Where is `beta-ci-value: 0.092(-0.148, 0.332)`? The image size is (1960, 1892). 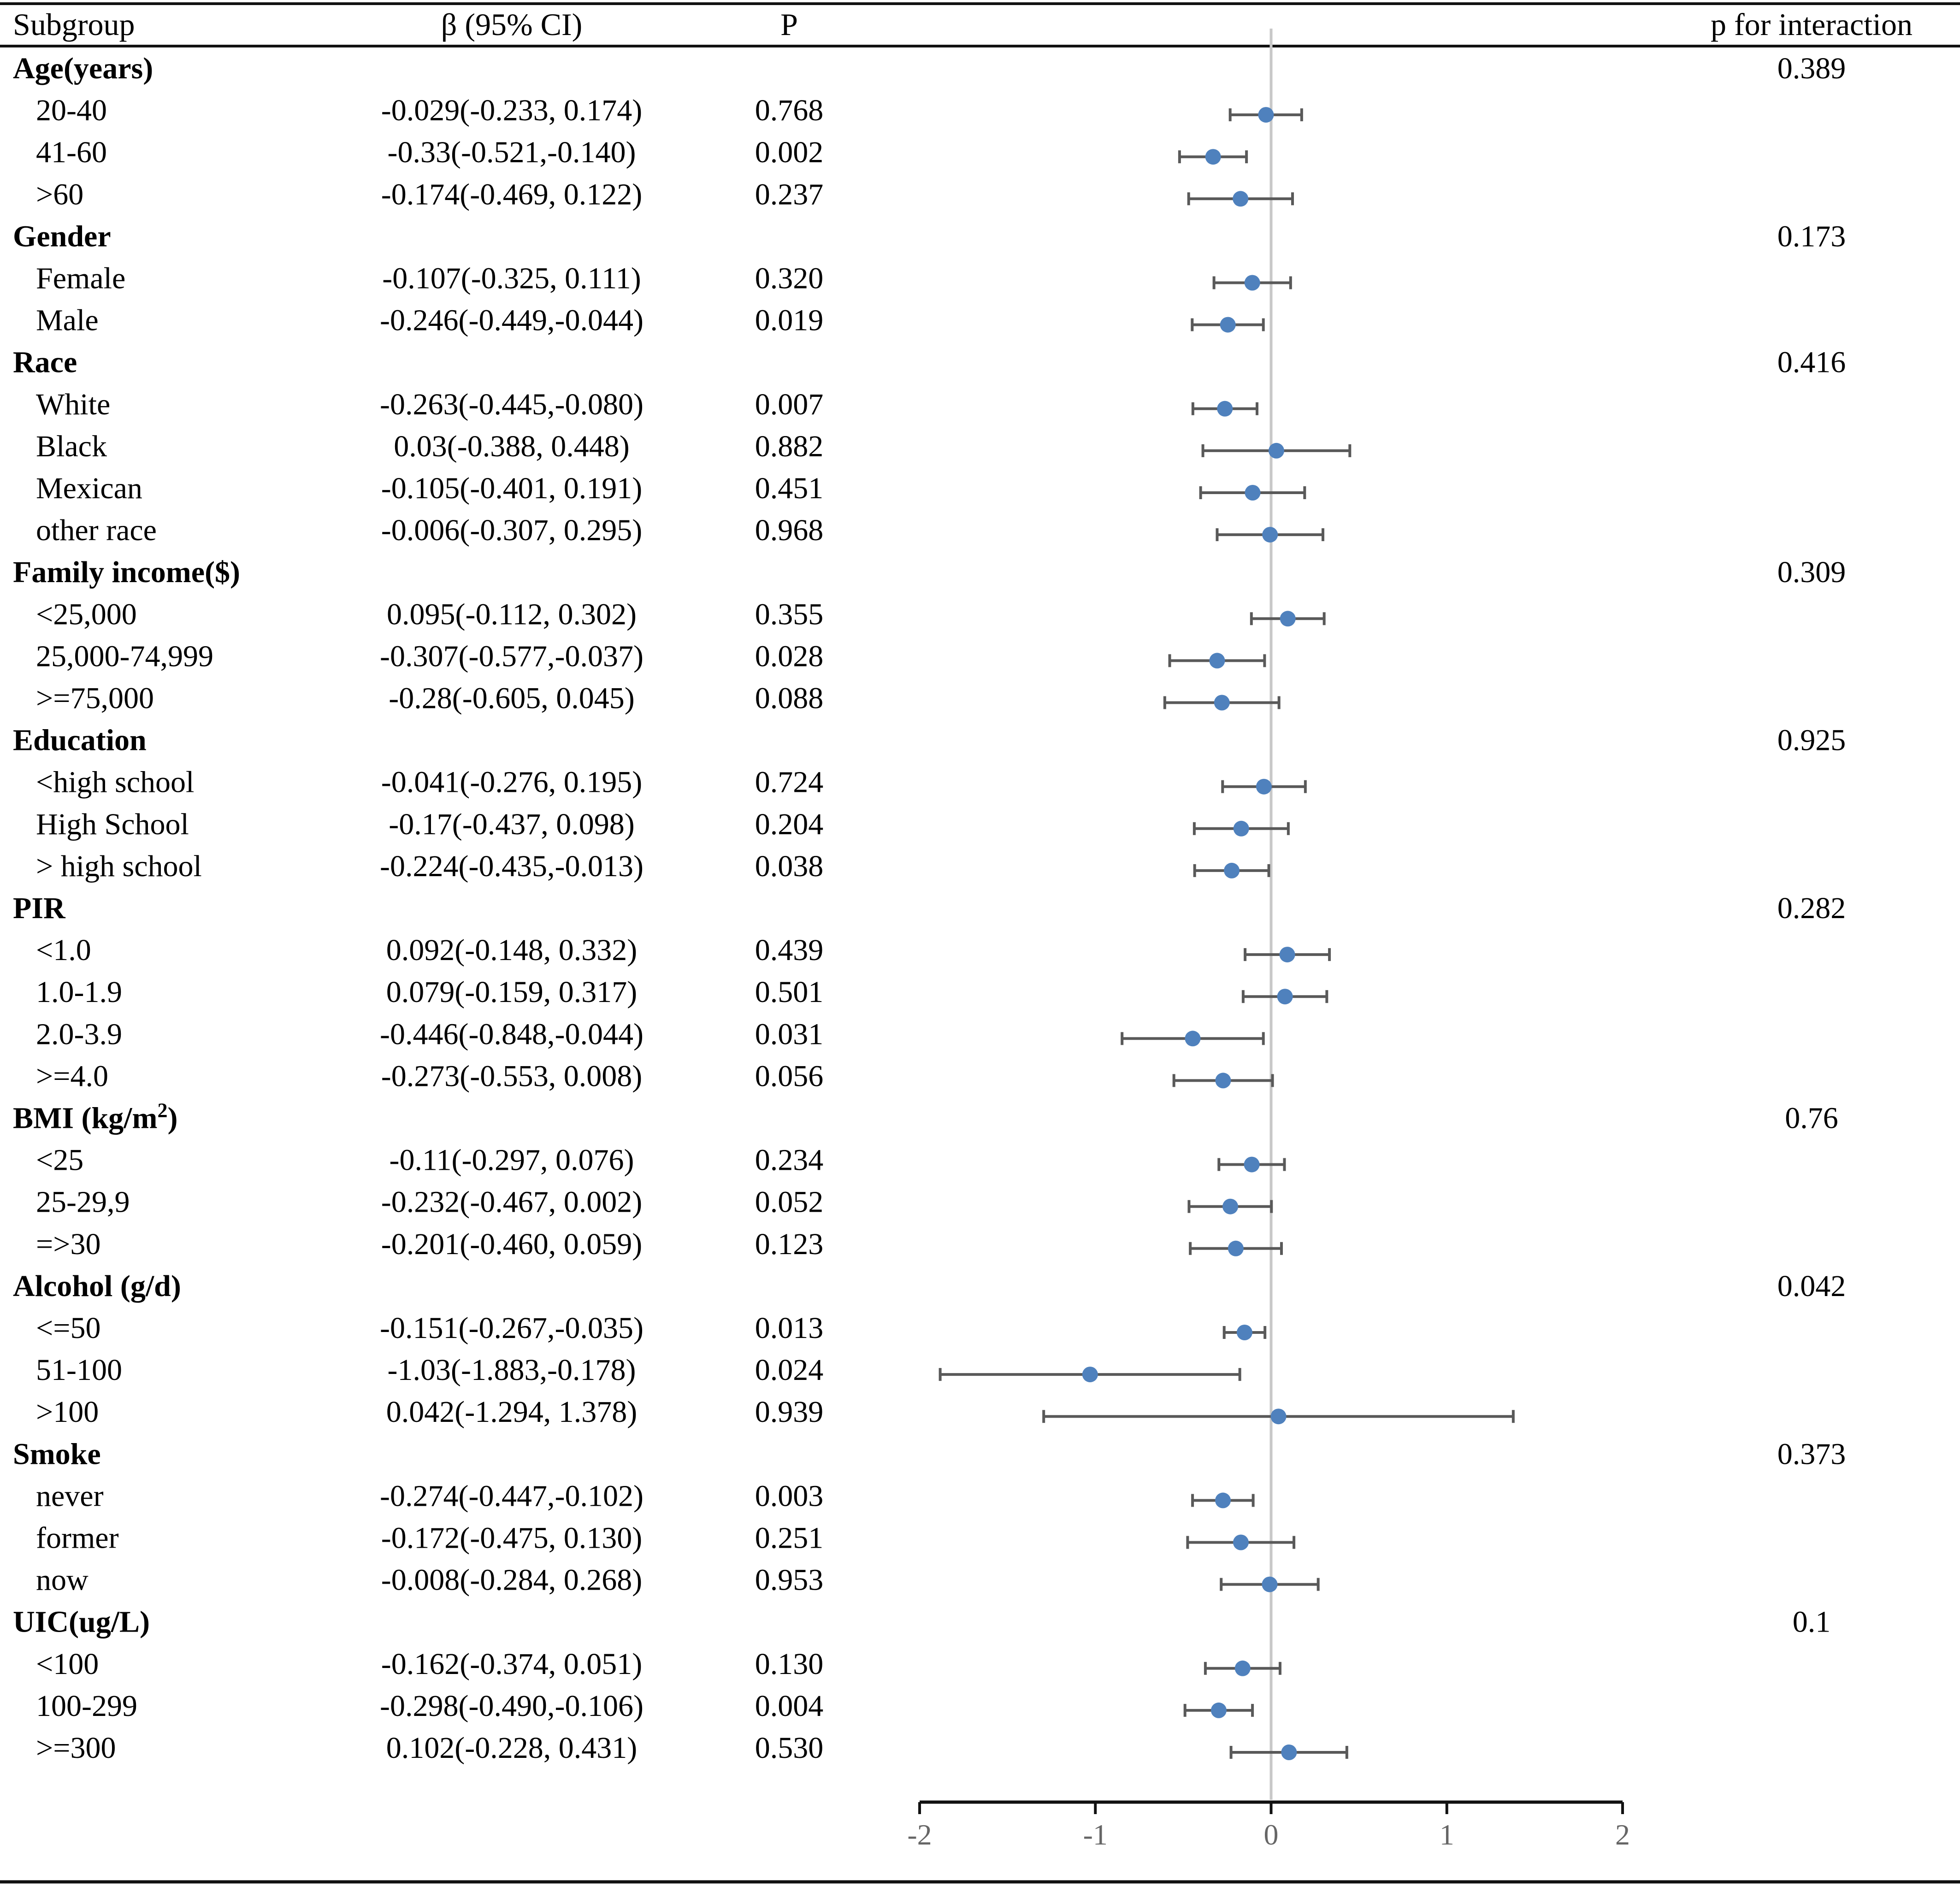 beta-ci-value: 0.092(-0.148, 0.332) is located at coordinates (512, 950).